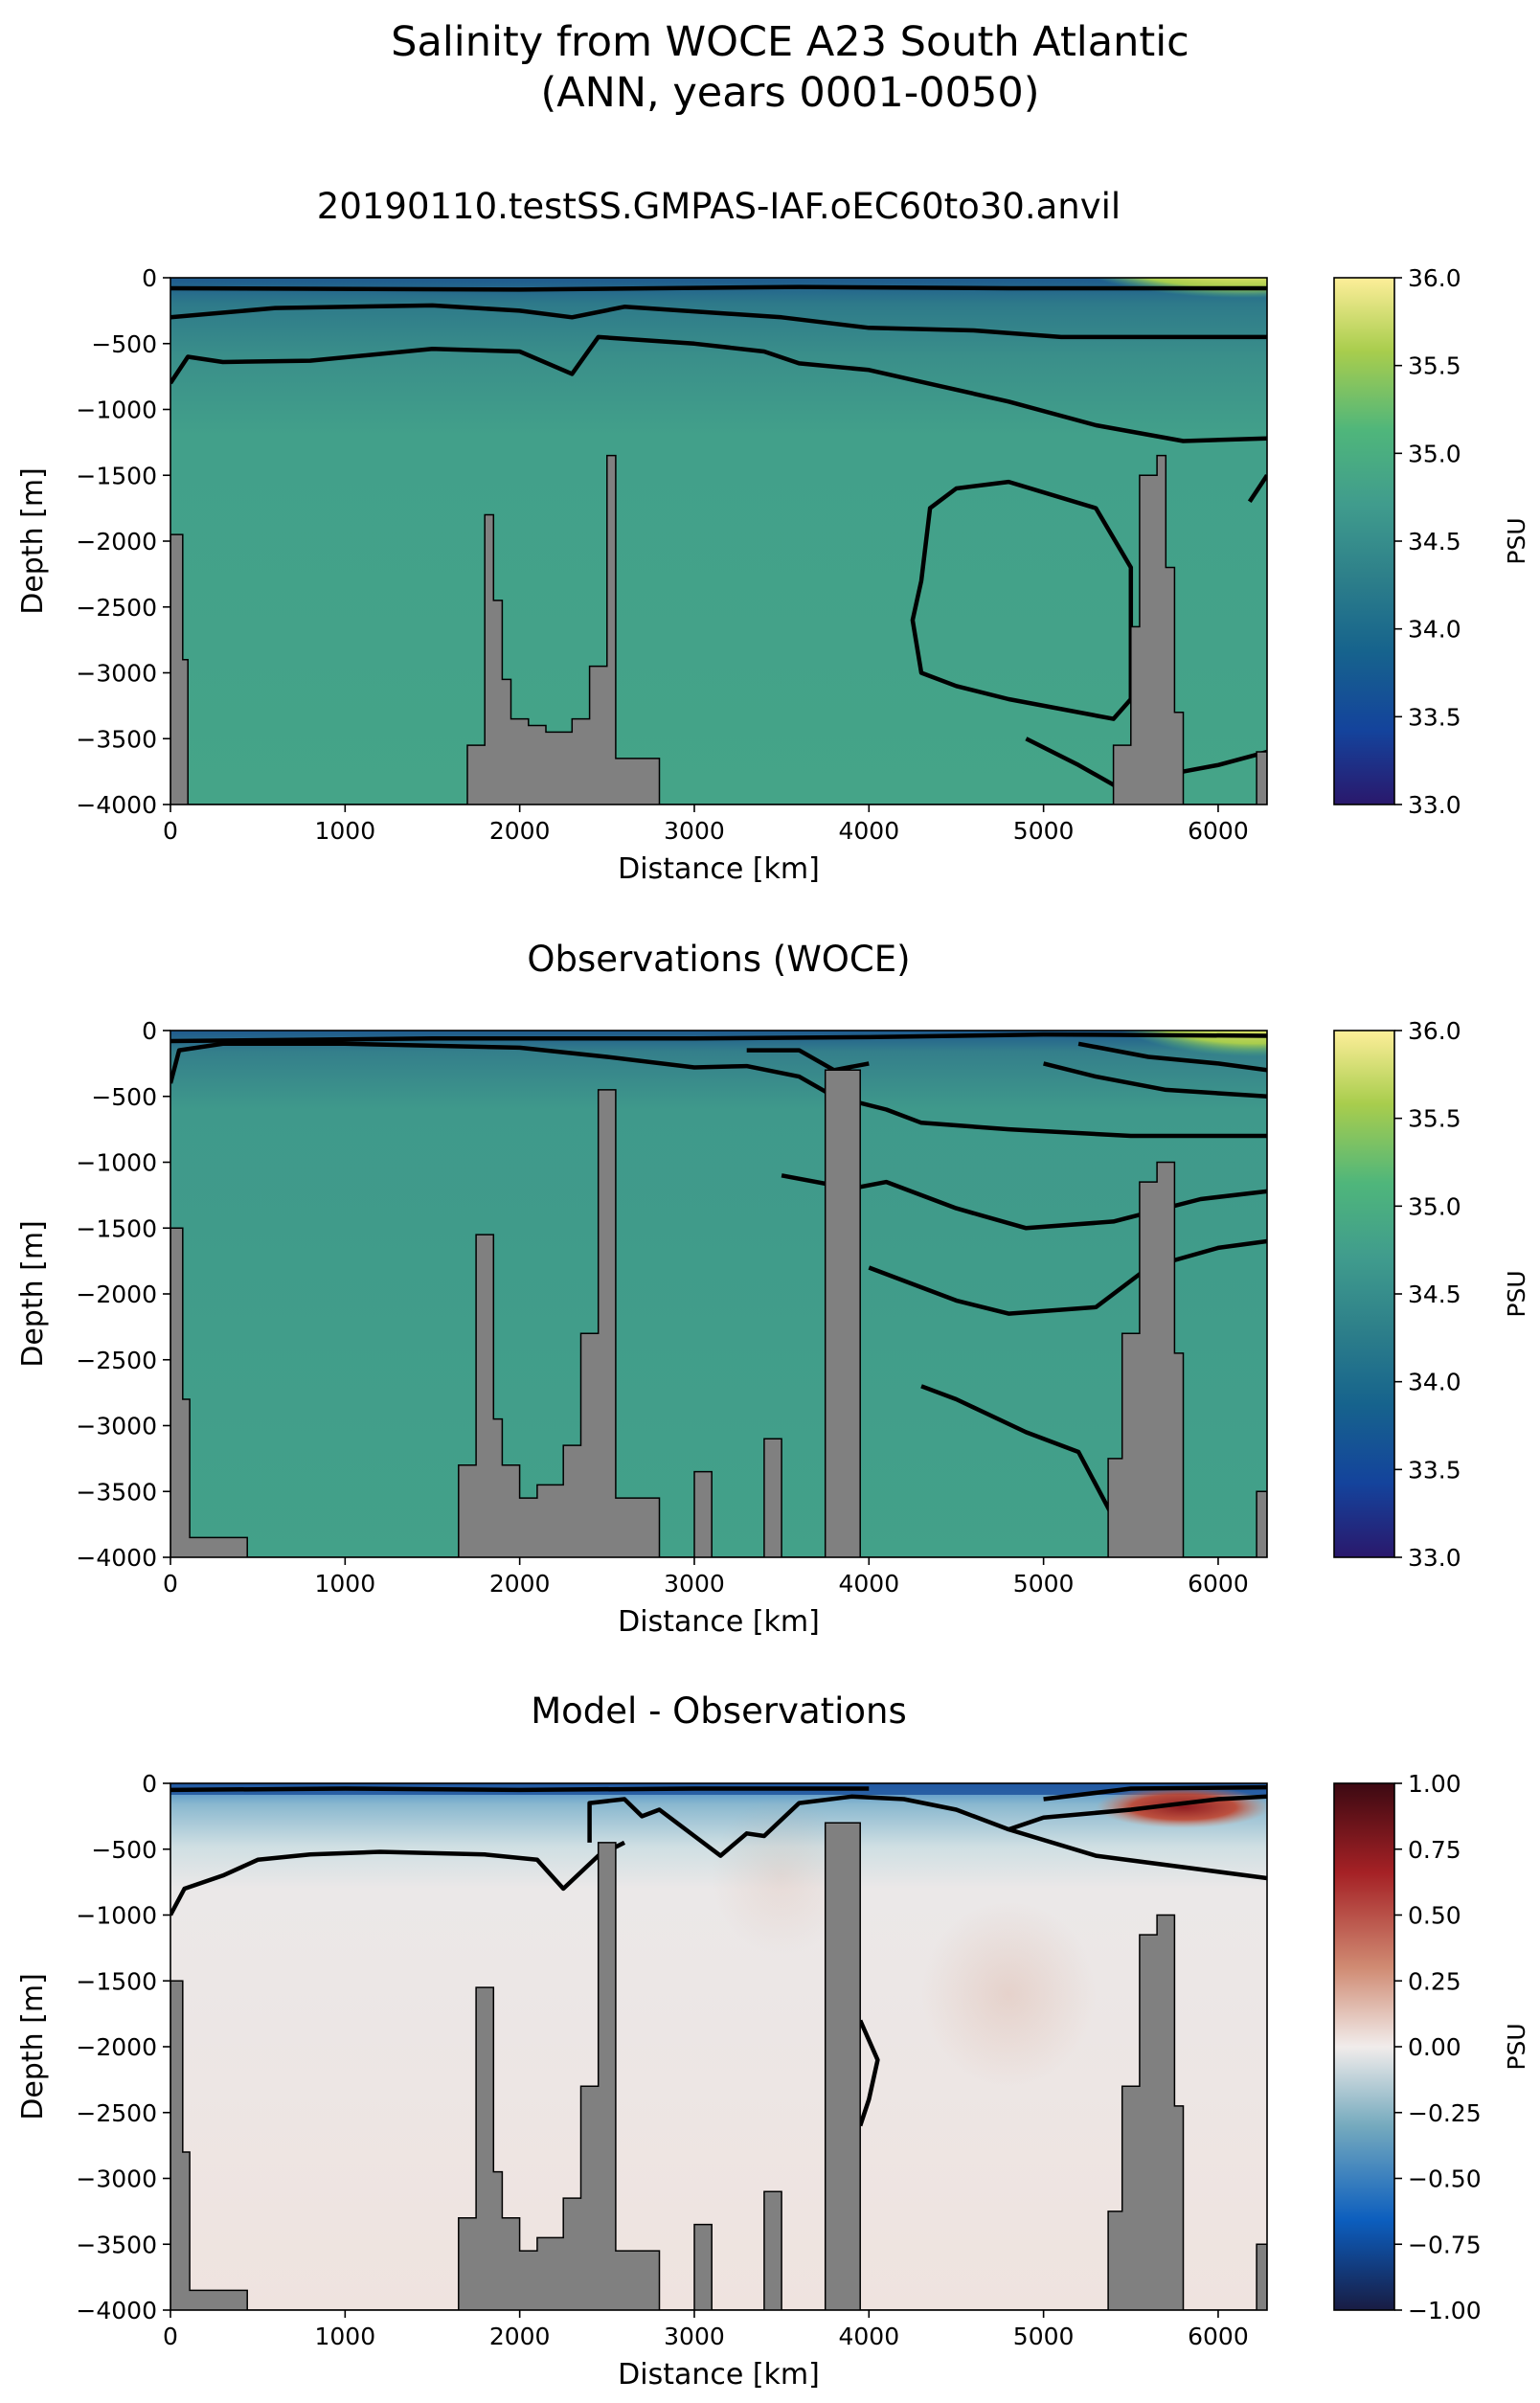  I want to click on figure-title-line1: Salinity from WOCE A23 South Atlantic, so click(790, 42).